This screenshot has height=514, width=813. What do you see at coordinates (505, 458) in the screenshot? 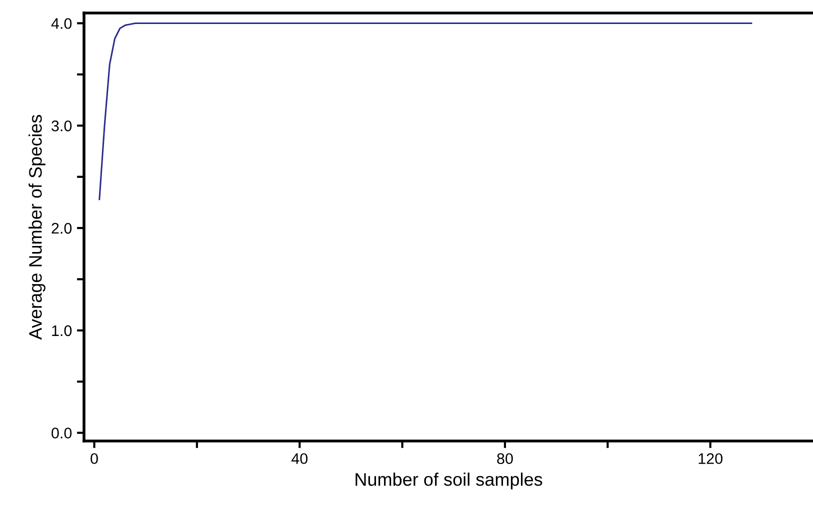
I see `x-tick-label: 80` at bounding box center [505, 458].